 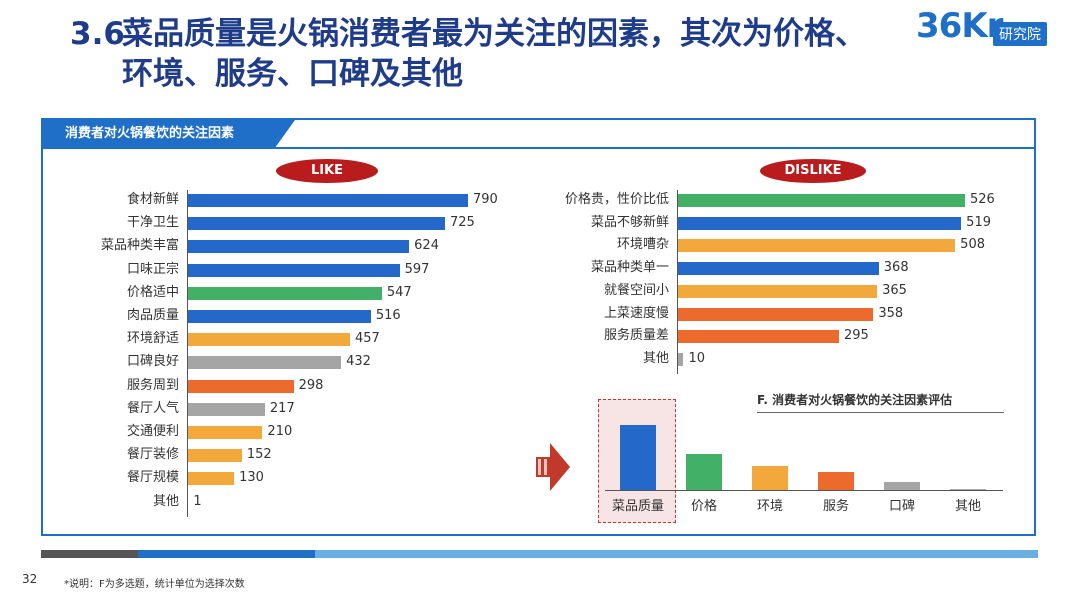 I want to click on like-value-label: 298, so click(x=311, y=385).